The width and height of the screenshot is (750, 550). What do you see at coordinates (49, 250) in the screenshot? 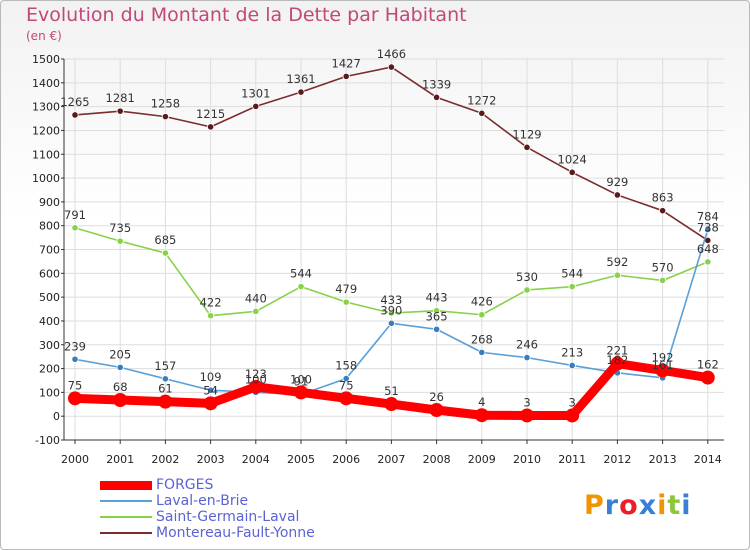
I see `y-tick-label: 700` at bounding box center [49, 250].